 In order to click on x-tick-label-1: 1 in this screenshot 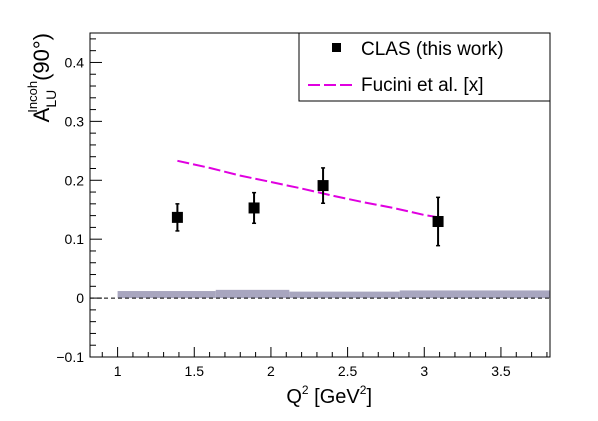, I will do `click(118, 371)`.